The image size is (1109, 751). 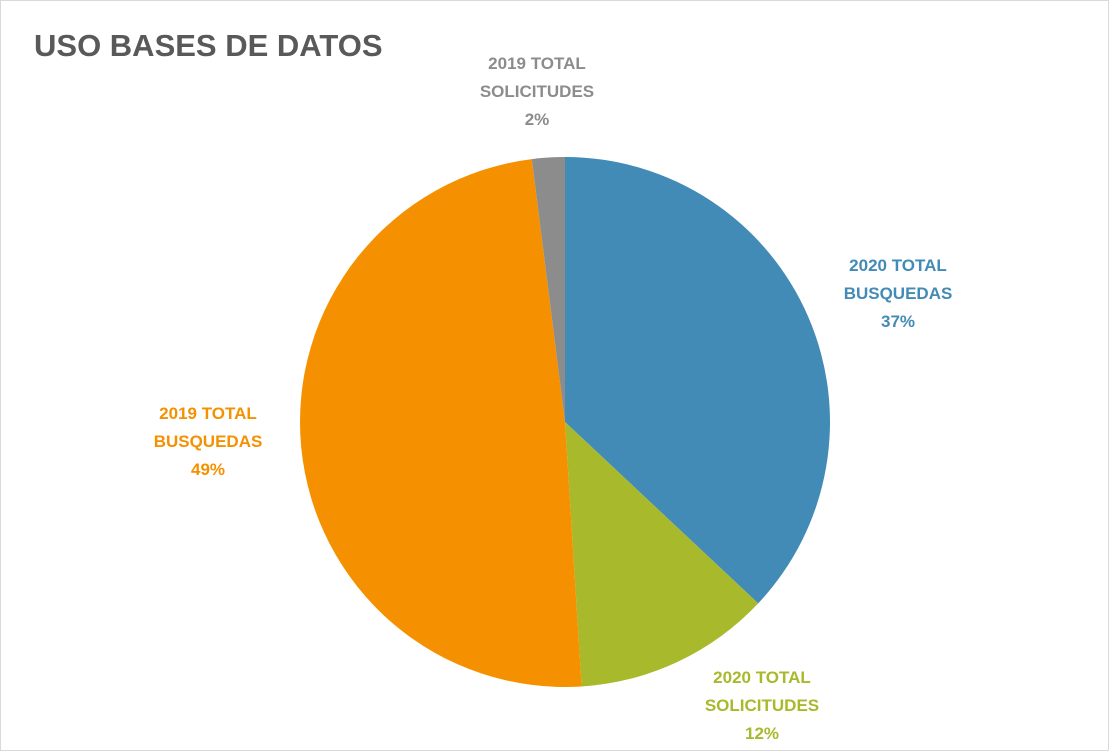 What do you see at coordinates (537, 77) in the screenshot?
I see `category-label: 2019 TOTAL SOLICITUDES` at bounding box center [537, 77].